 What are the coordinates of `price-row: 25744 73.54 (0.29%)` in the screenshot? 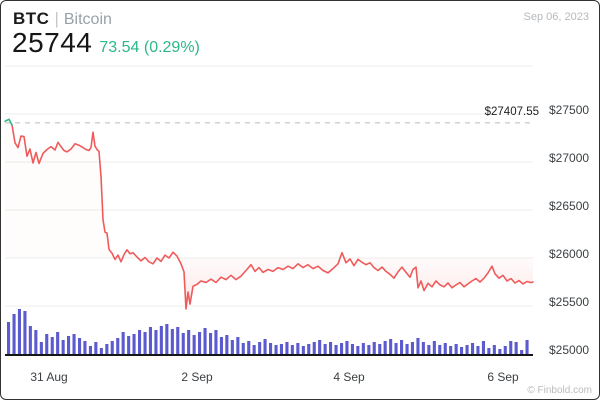 It's located at (106, 43).